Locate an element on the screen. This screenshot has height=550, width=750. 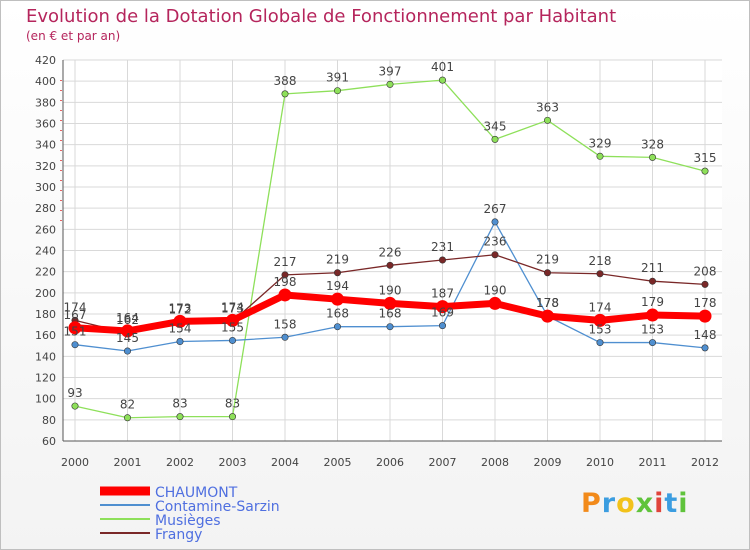
data-label-musi-ges: 363 is located at coordinates (547, 107).